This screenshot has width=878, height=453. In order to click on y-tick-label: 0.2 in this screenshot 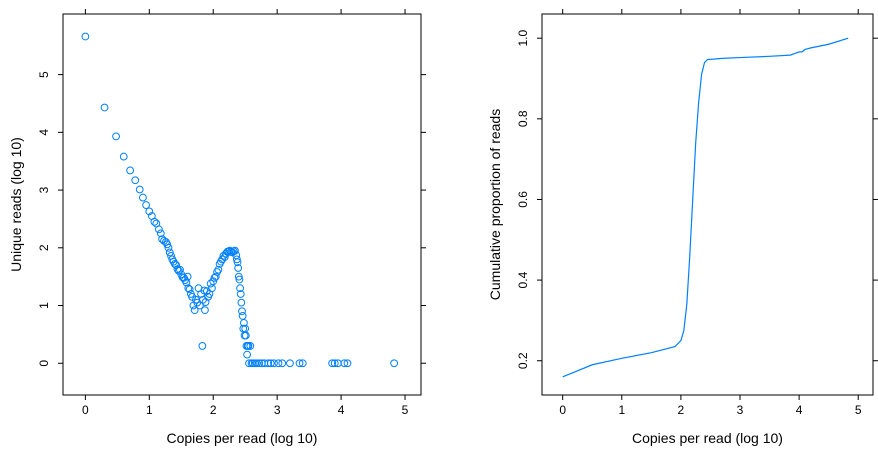, I will do `click(523, 360)`.